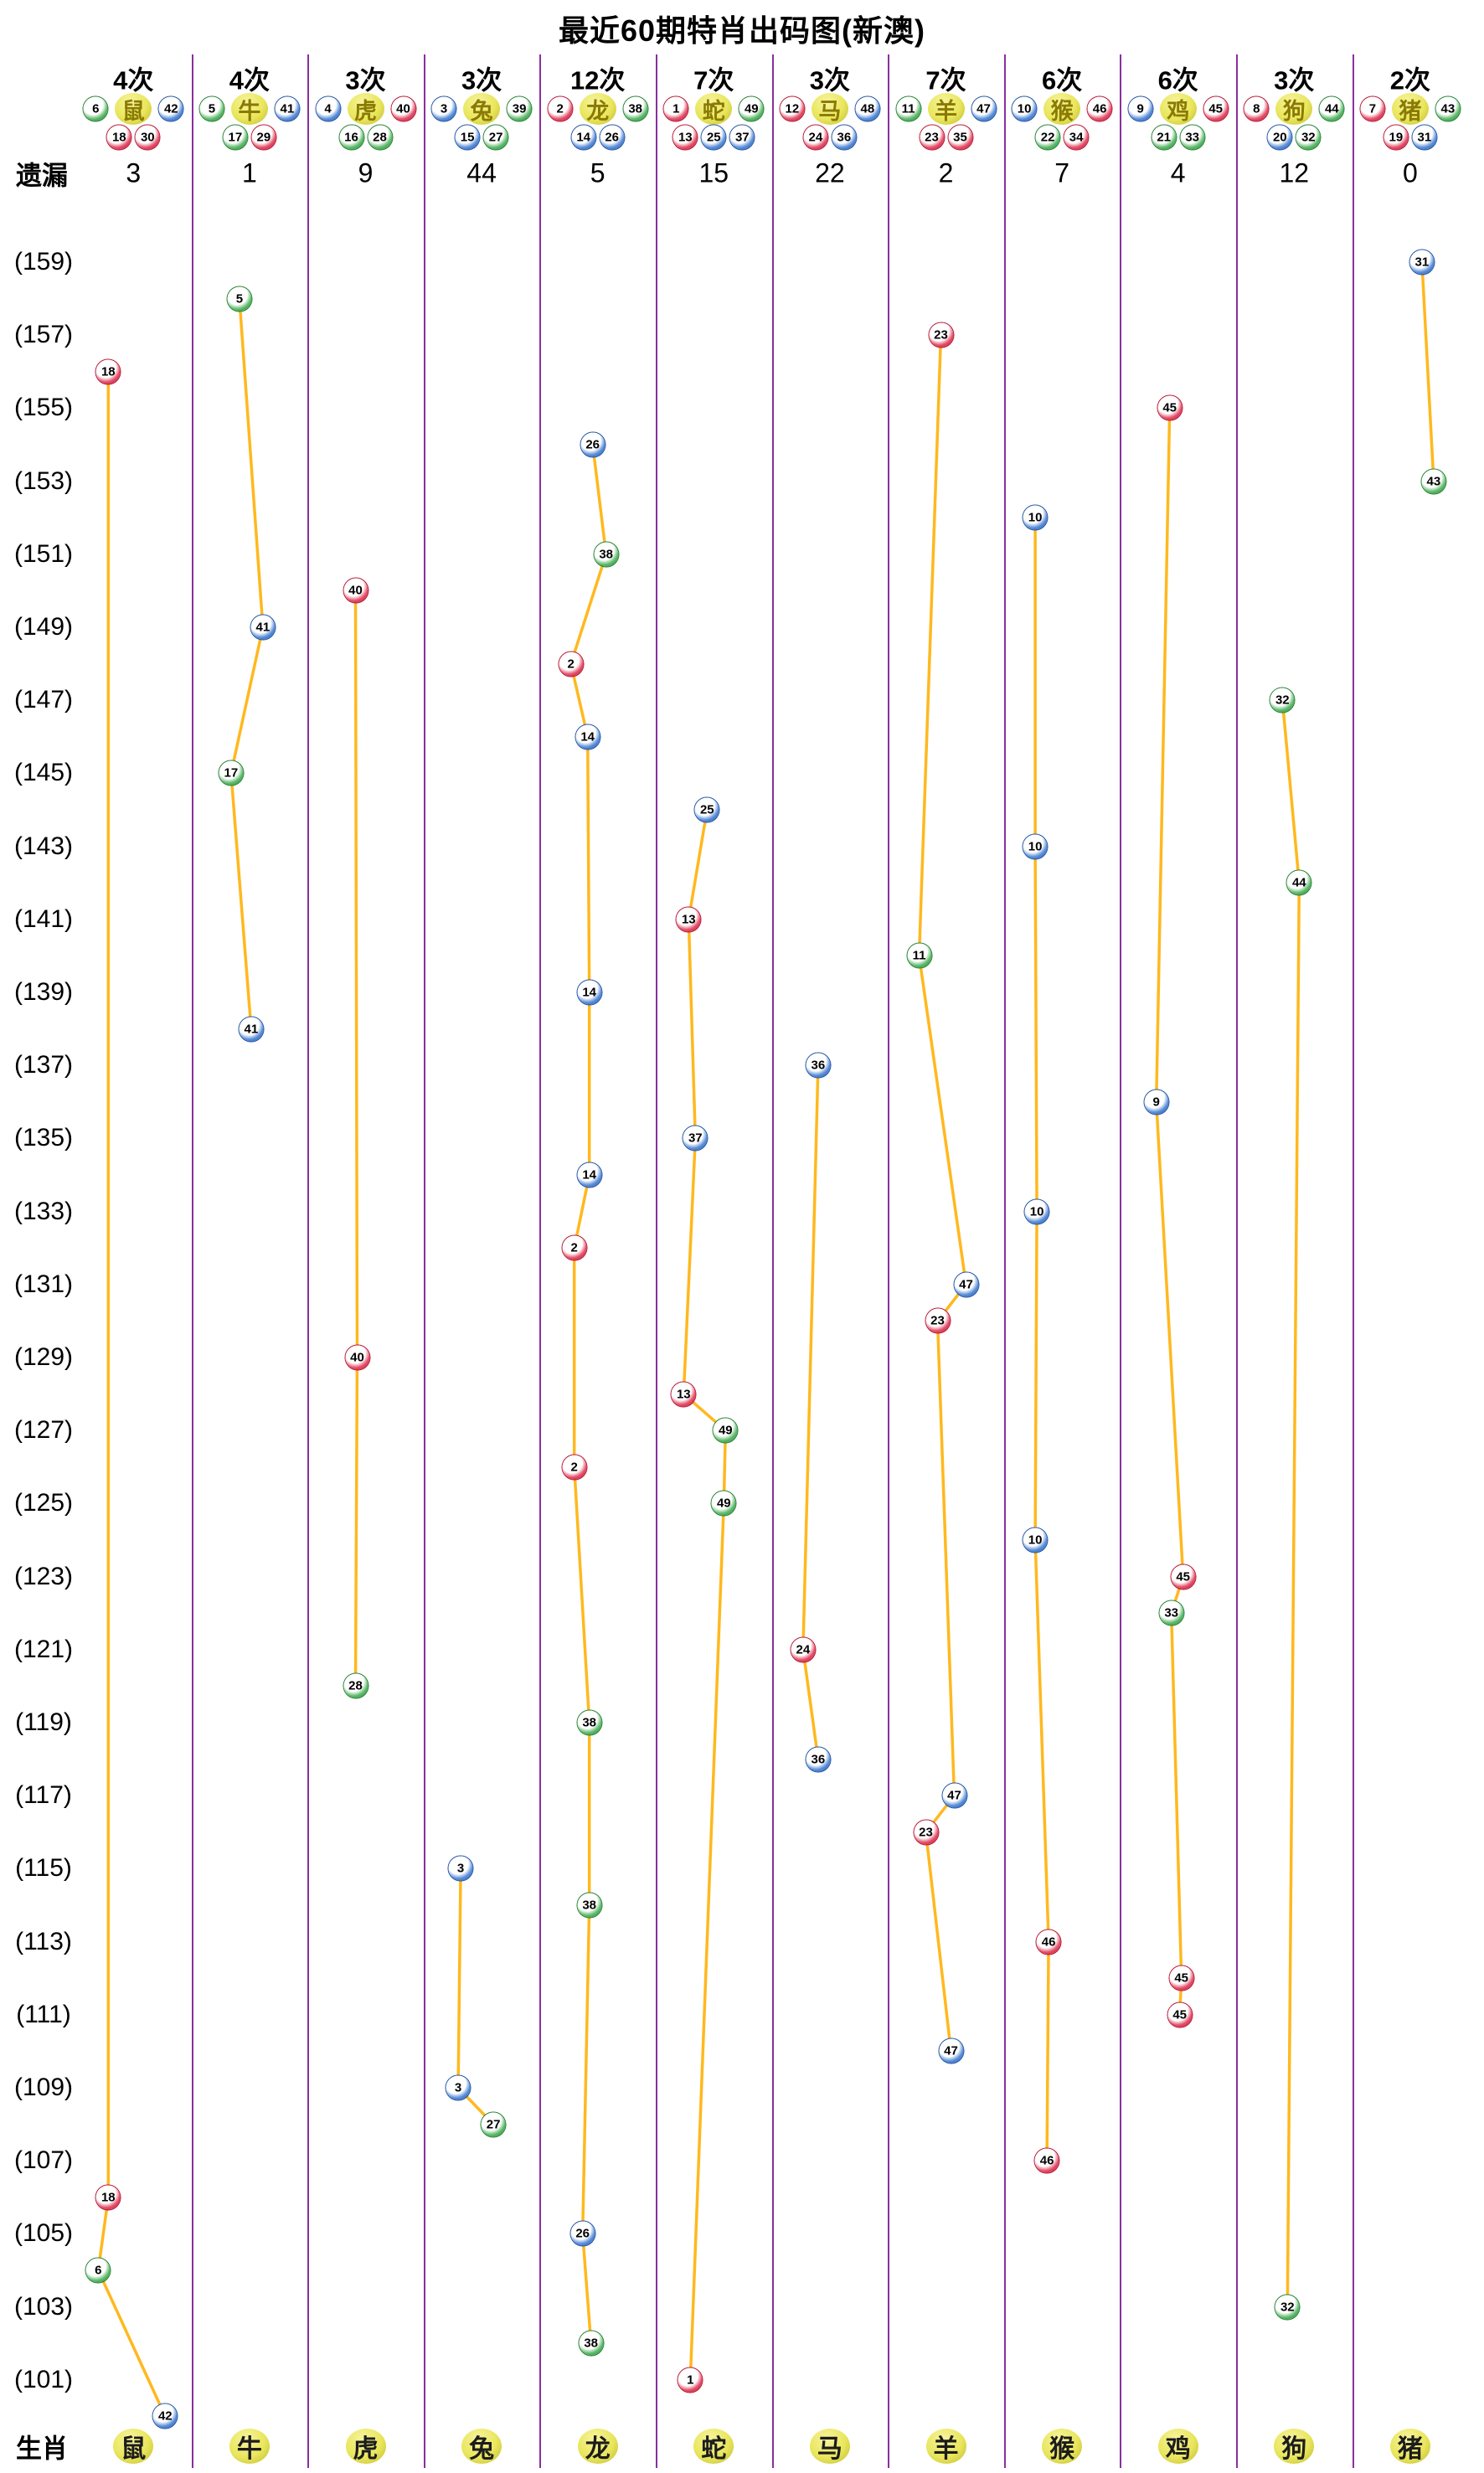 The image size is (1484, 2473). Describe the element at coordinates (1062, 80) in the screenshot. I see `times-count-label: 6次` at that location.